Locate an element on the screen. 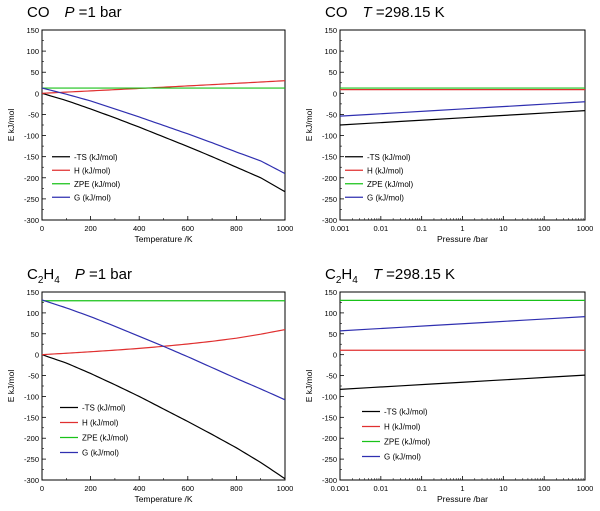  title-condition-value: =298.15 K is located at coordinates (408, 12).